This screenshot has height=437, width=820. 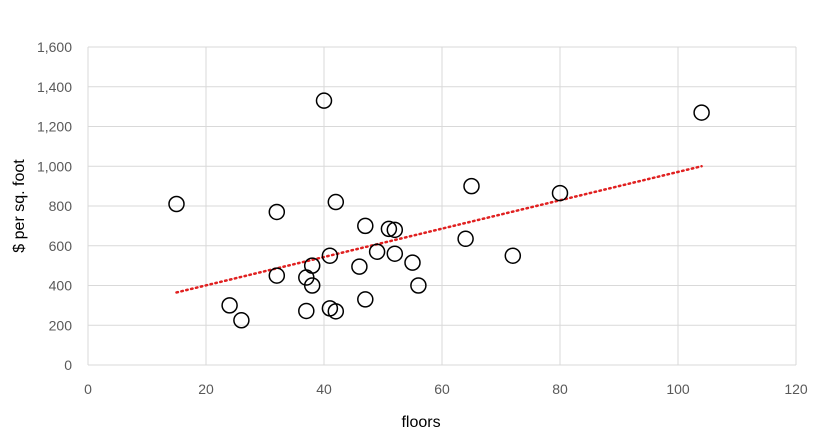 I want to click on y-tick-label: 200, so click(x=61, y=325).